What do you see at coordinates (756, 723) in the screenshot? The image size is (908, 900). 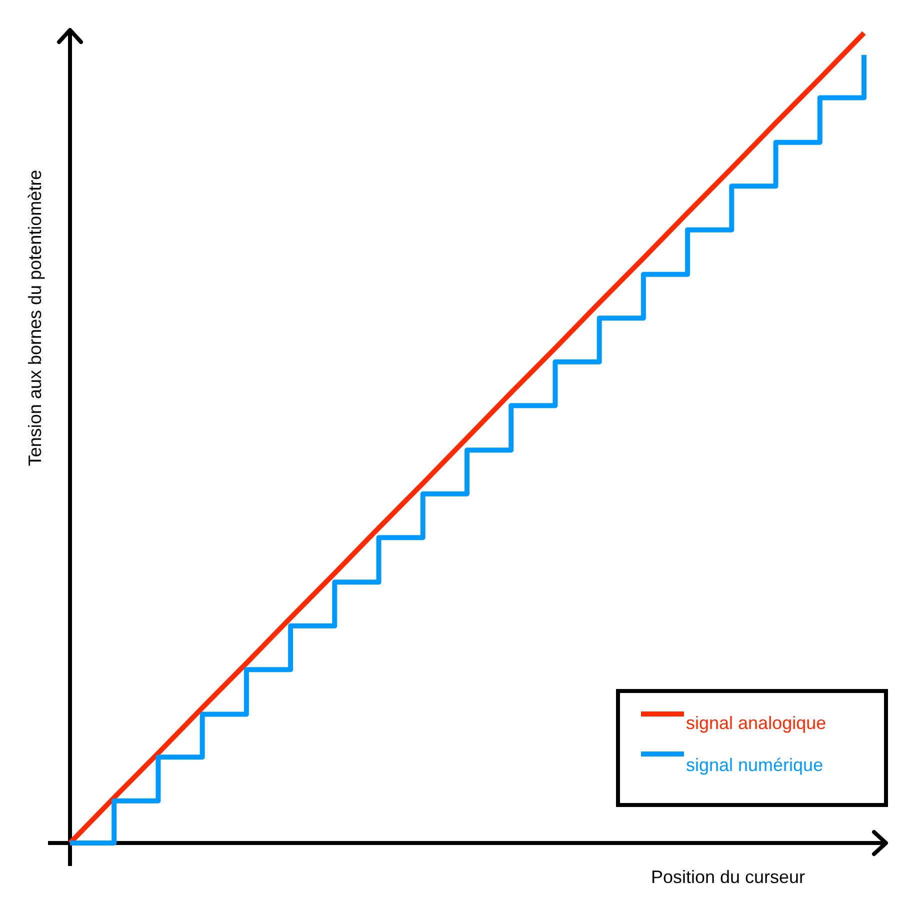 I see `legend-label: signal analogique` at bounding box center [756, 723].